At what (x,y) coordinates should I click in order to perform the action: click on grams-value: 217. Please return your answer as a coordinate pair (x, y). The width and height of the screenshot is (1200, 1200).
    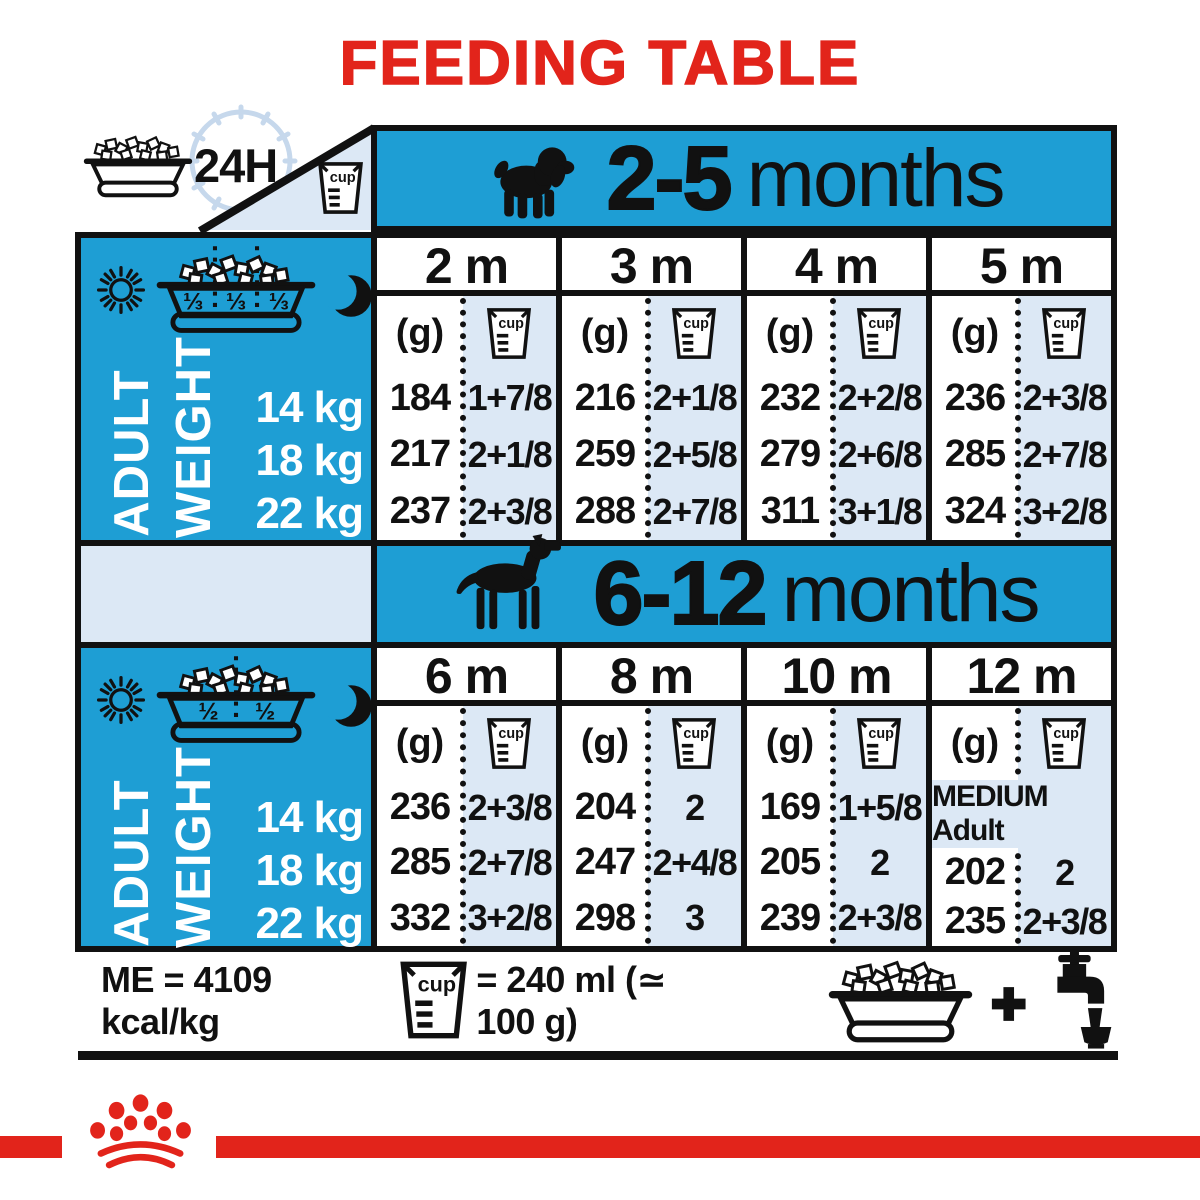
    Looking at the image, I should click on (420, 454).